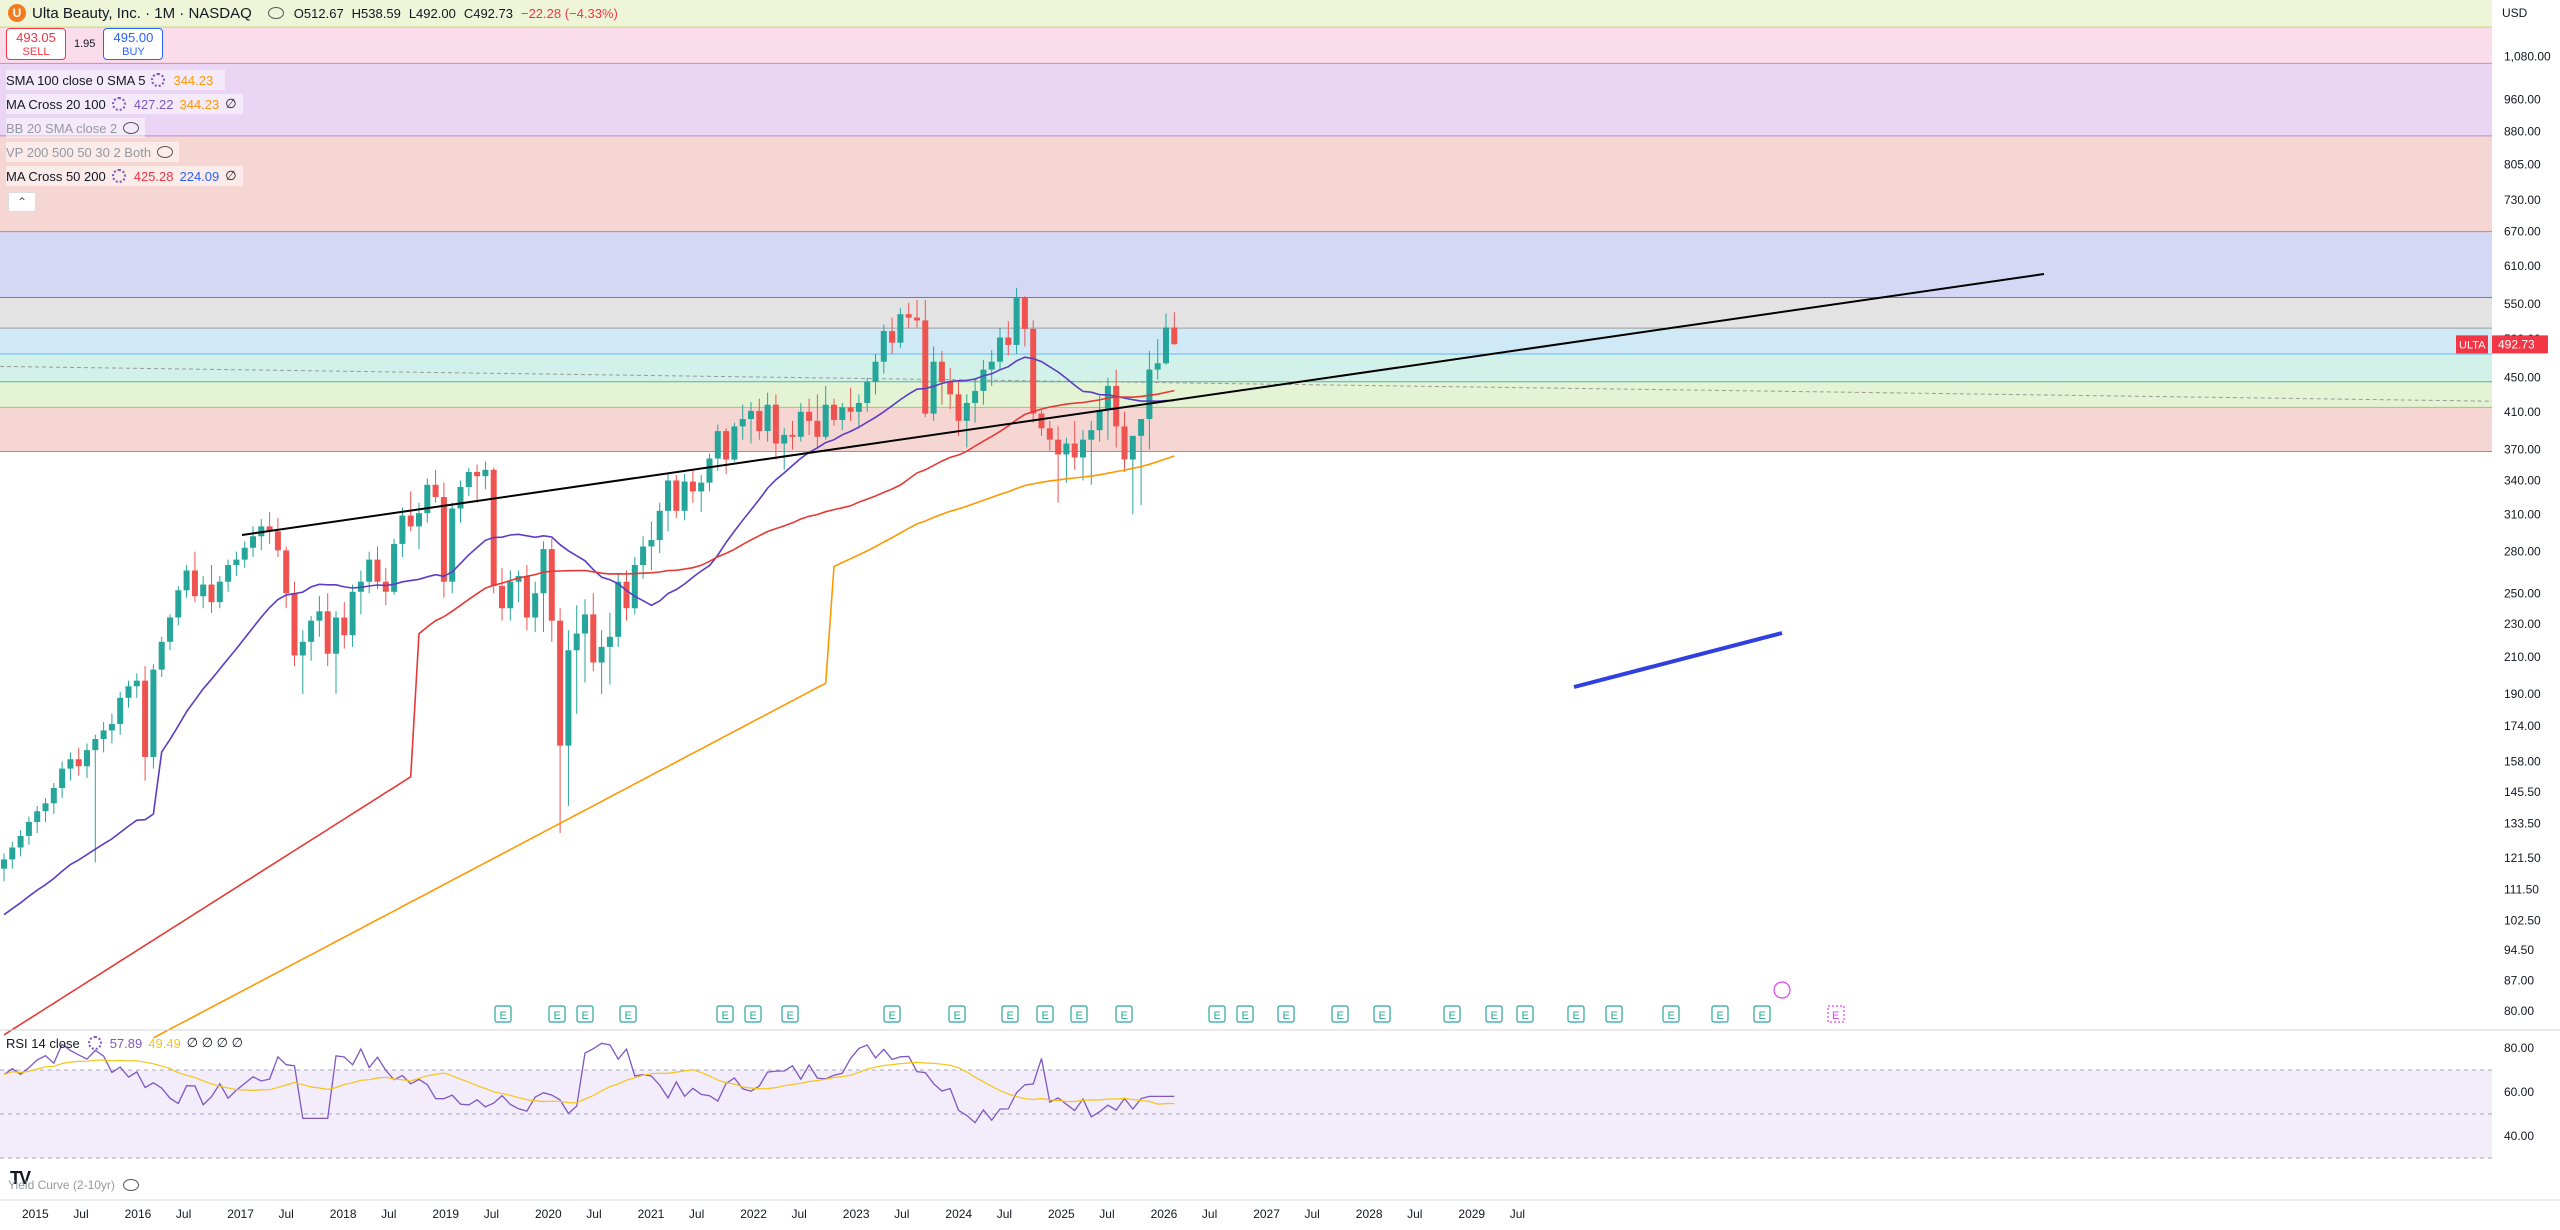  What do you see at coordinates (142, 13) in the screenshot?
I see `symbol-title: Ulta Beauty, Inc. · 1M · NASDAQ` at bounding box center [142, 13].